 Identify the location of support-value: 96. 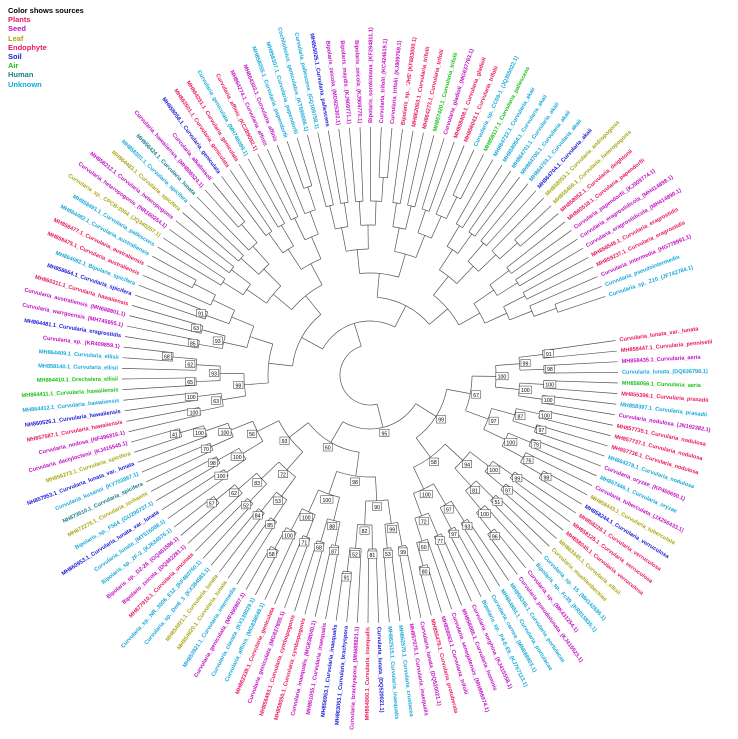
(495, 537).